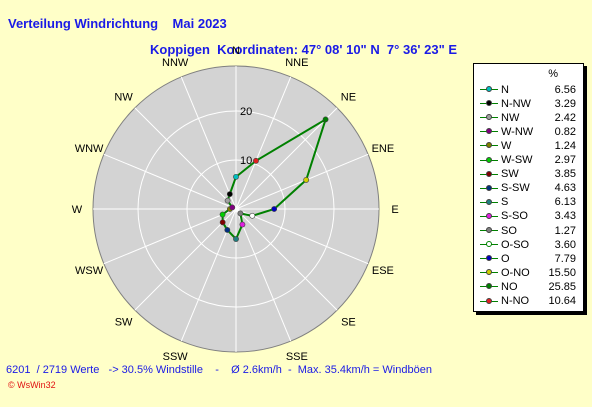  Describe the element at coordinates (123, 98) in the screenshot. I see `direction-label-nw: NW` at that location.